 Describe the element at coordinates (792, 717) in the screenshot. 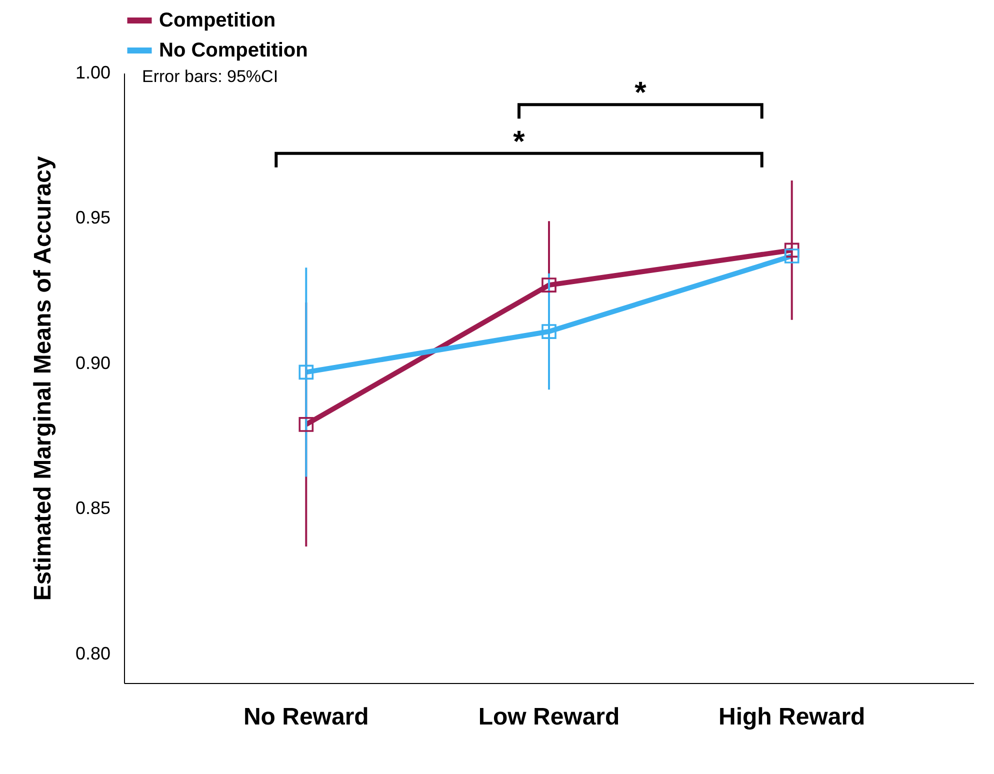

I see `x-tick-label: High Reward` at that location.